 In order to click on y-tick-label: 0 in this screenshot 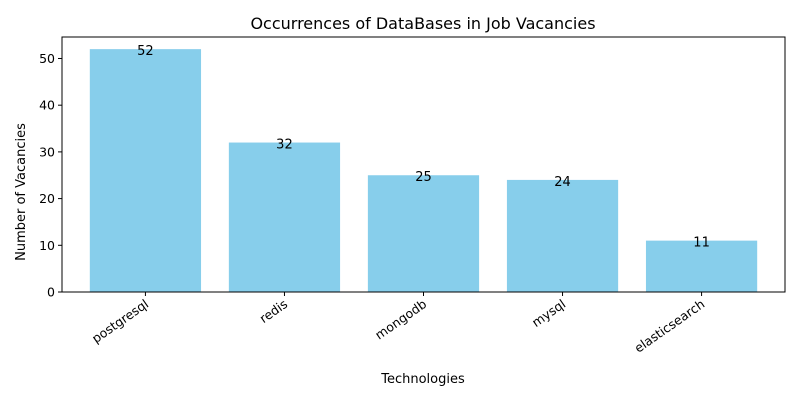, I will do `click(51, 292)`.